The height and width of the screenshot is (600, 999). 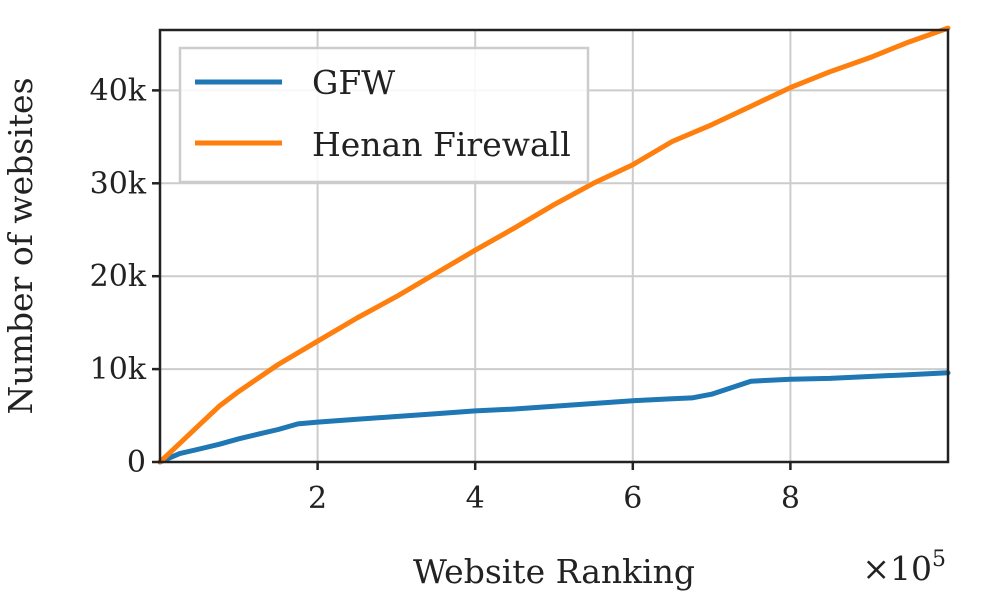 I want to click on x-multiplier-exponent: 5, so click(x=939, y=559).